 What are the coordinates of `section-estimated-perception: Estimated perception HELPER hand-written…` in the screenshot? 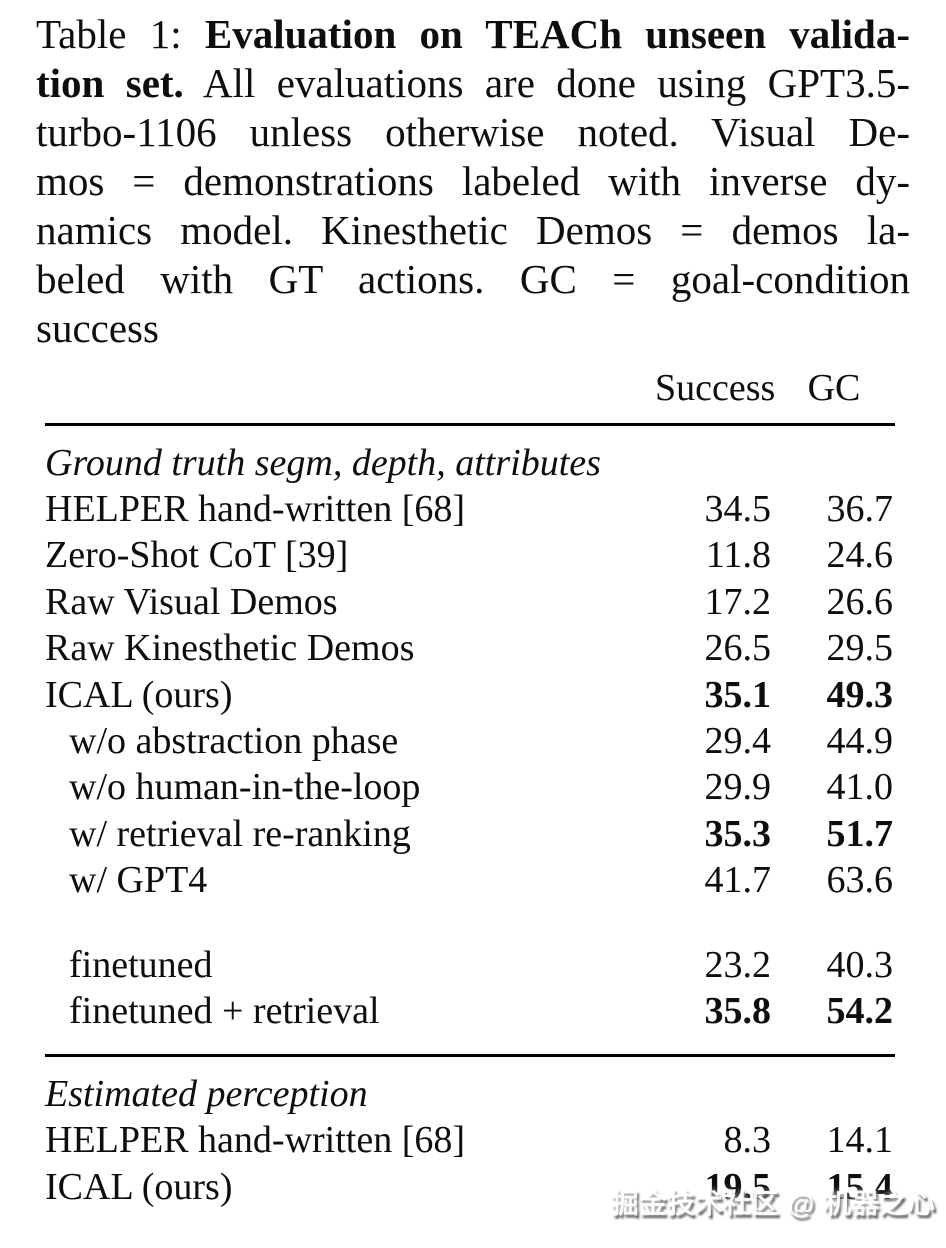 It's located at (470, 1133).